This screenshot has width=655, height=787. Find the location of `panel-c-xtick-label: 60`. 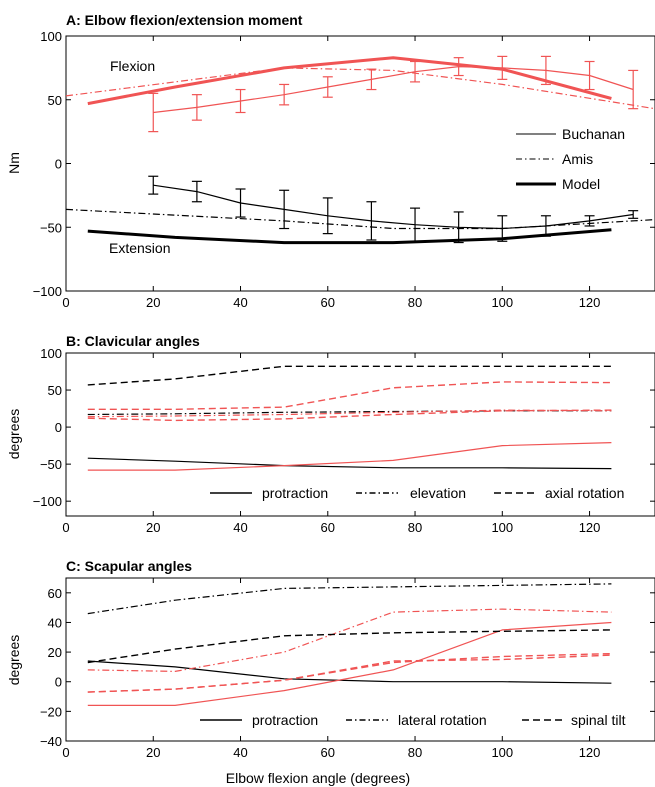

panel-c-xtick-label: 60 is located at coordinates (328, 752).